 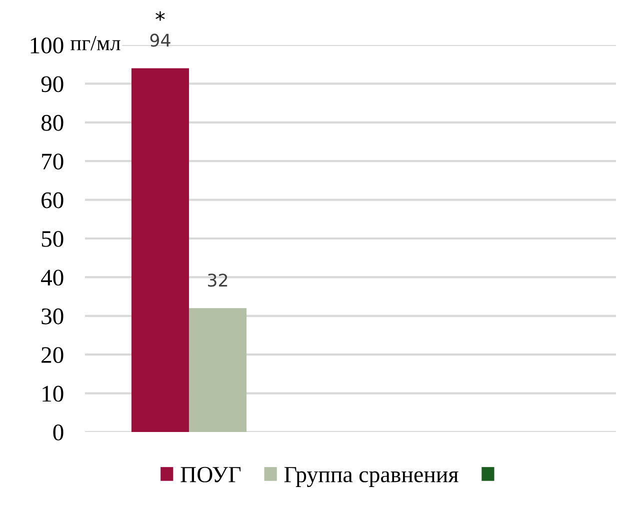 I want to click on y-tick-label: 60, so click(x=53, y=200).